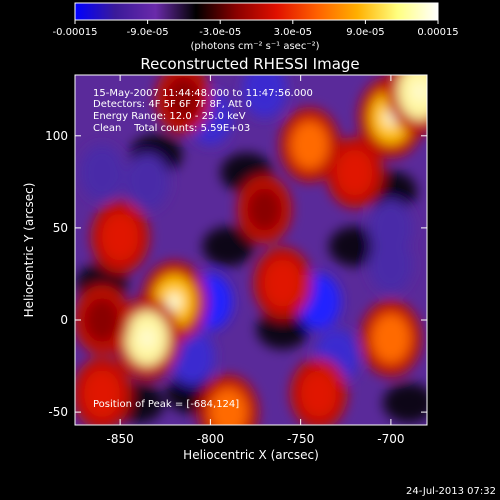 Image resolution: width=500 pixels, height=500 pixels. Describe the element at coordinates (29, 250) in the screenshot. I see `y-axis-label: Heliocentric Y (arcsec)` at that location.